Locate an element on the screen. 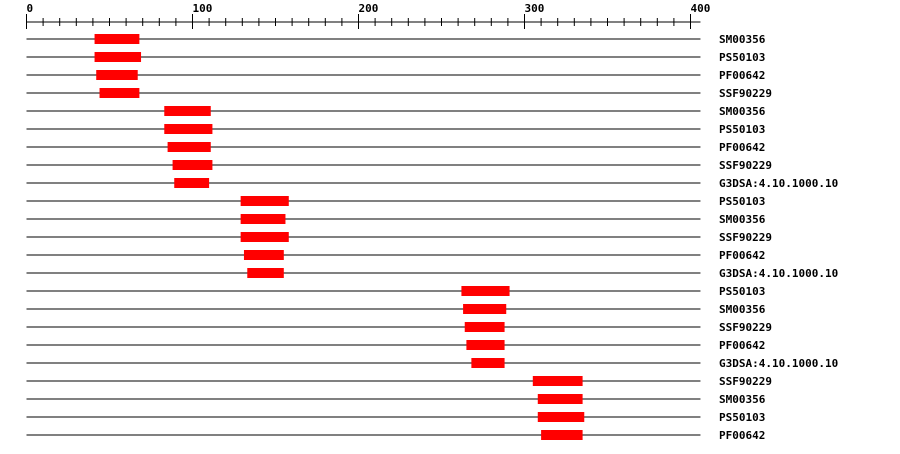  tick-label: 100 is located at coordinates (203, 8).